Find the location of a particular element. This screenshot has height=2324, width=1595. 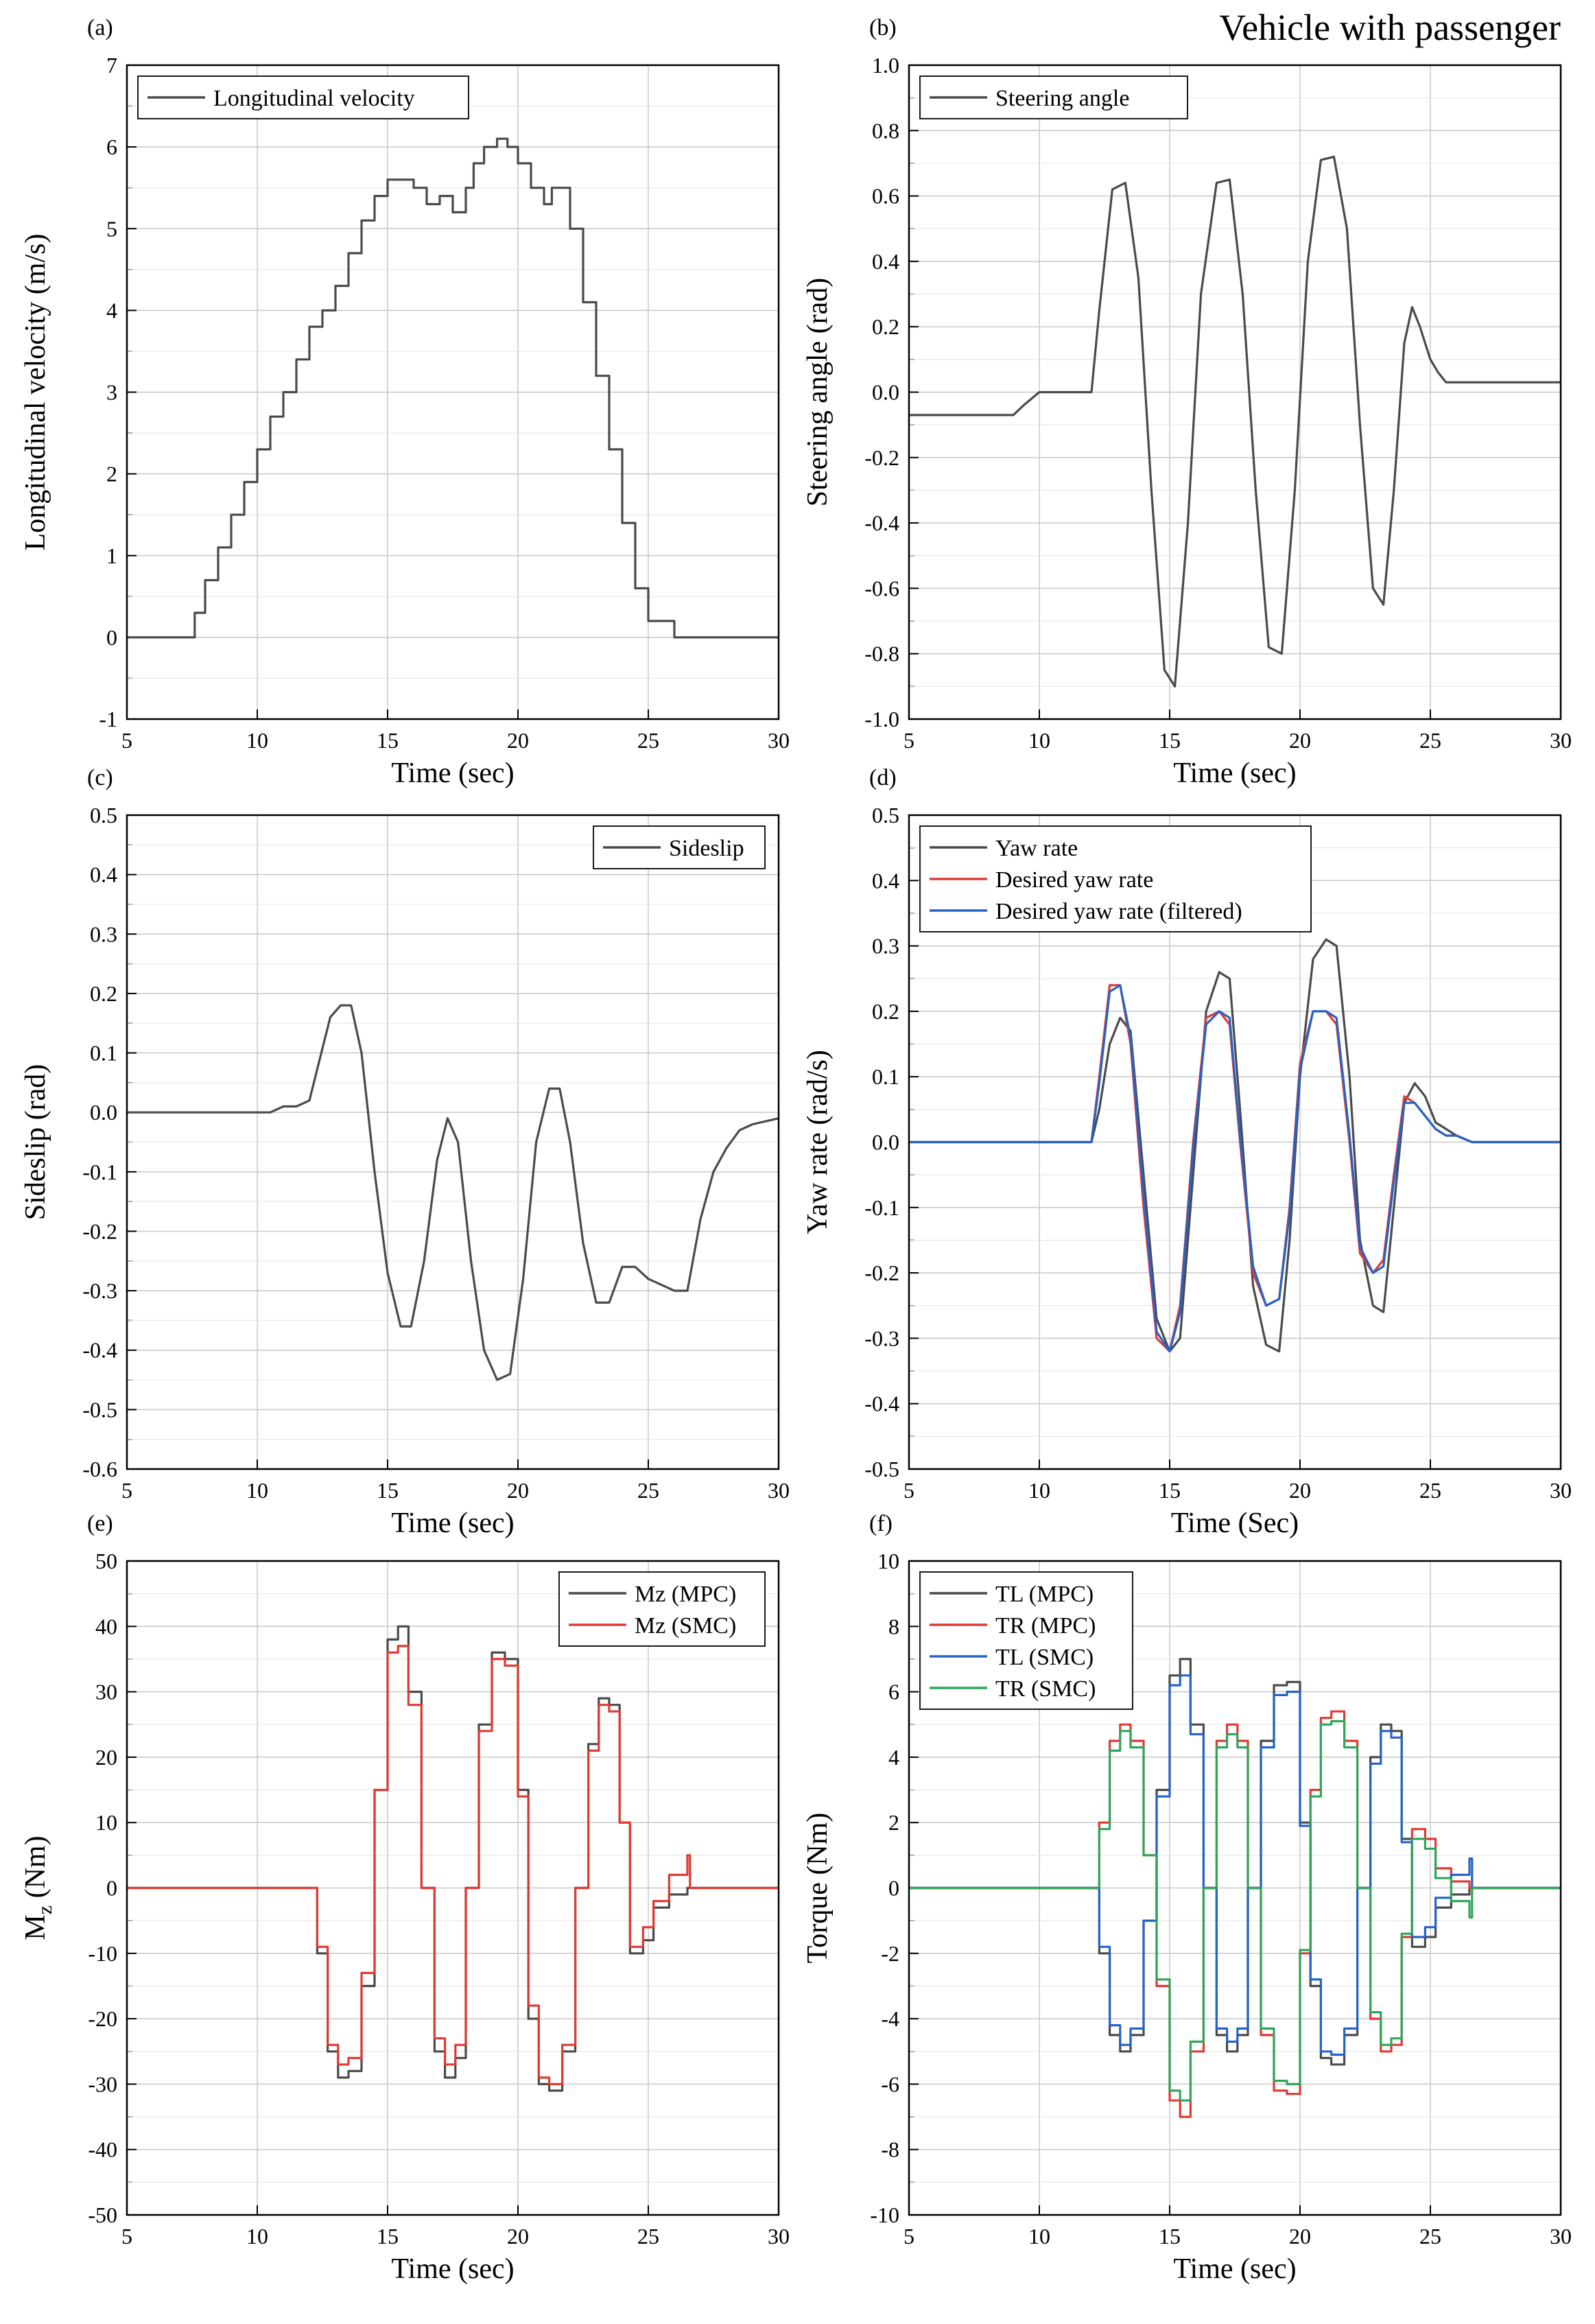

y-tick-label: 0.1 is located at coordinates (886, 1076).